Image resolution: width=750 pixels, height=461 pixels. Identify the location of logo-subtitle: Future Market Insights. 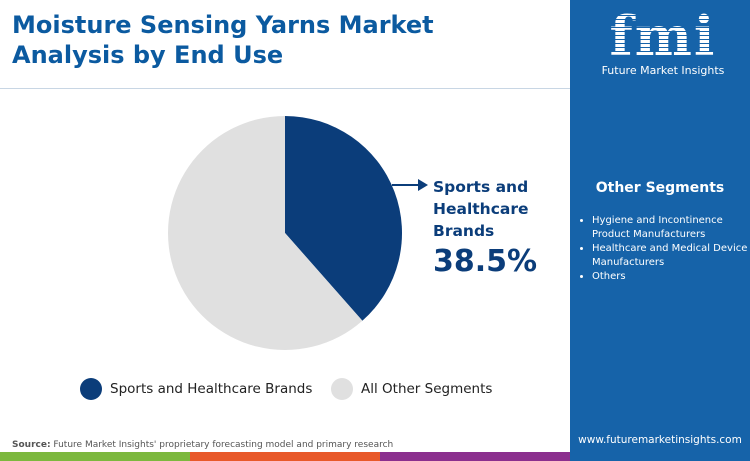
(663, 70).